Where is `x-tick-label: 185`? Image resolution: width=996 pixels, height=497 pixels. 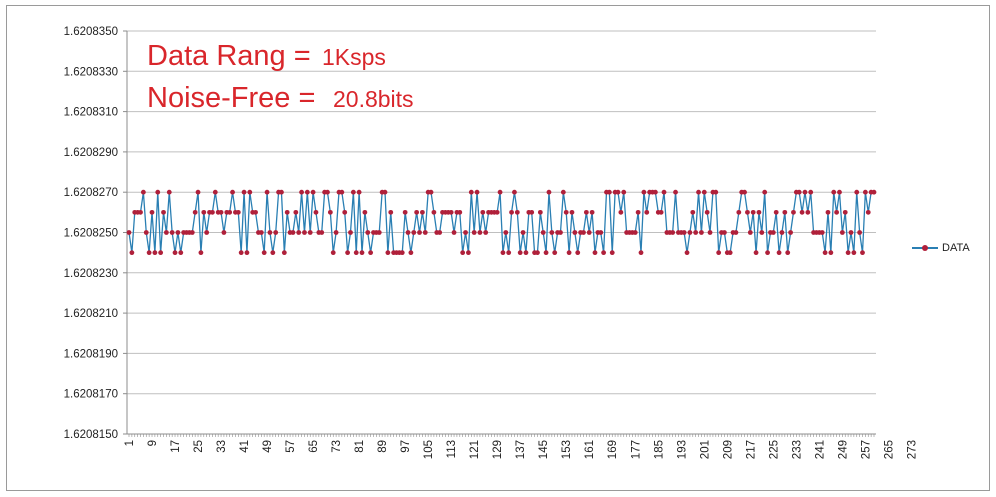
x-tick-label: 185 is located at coordinates (659, 449).